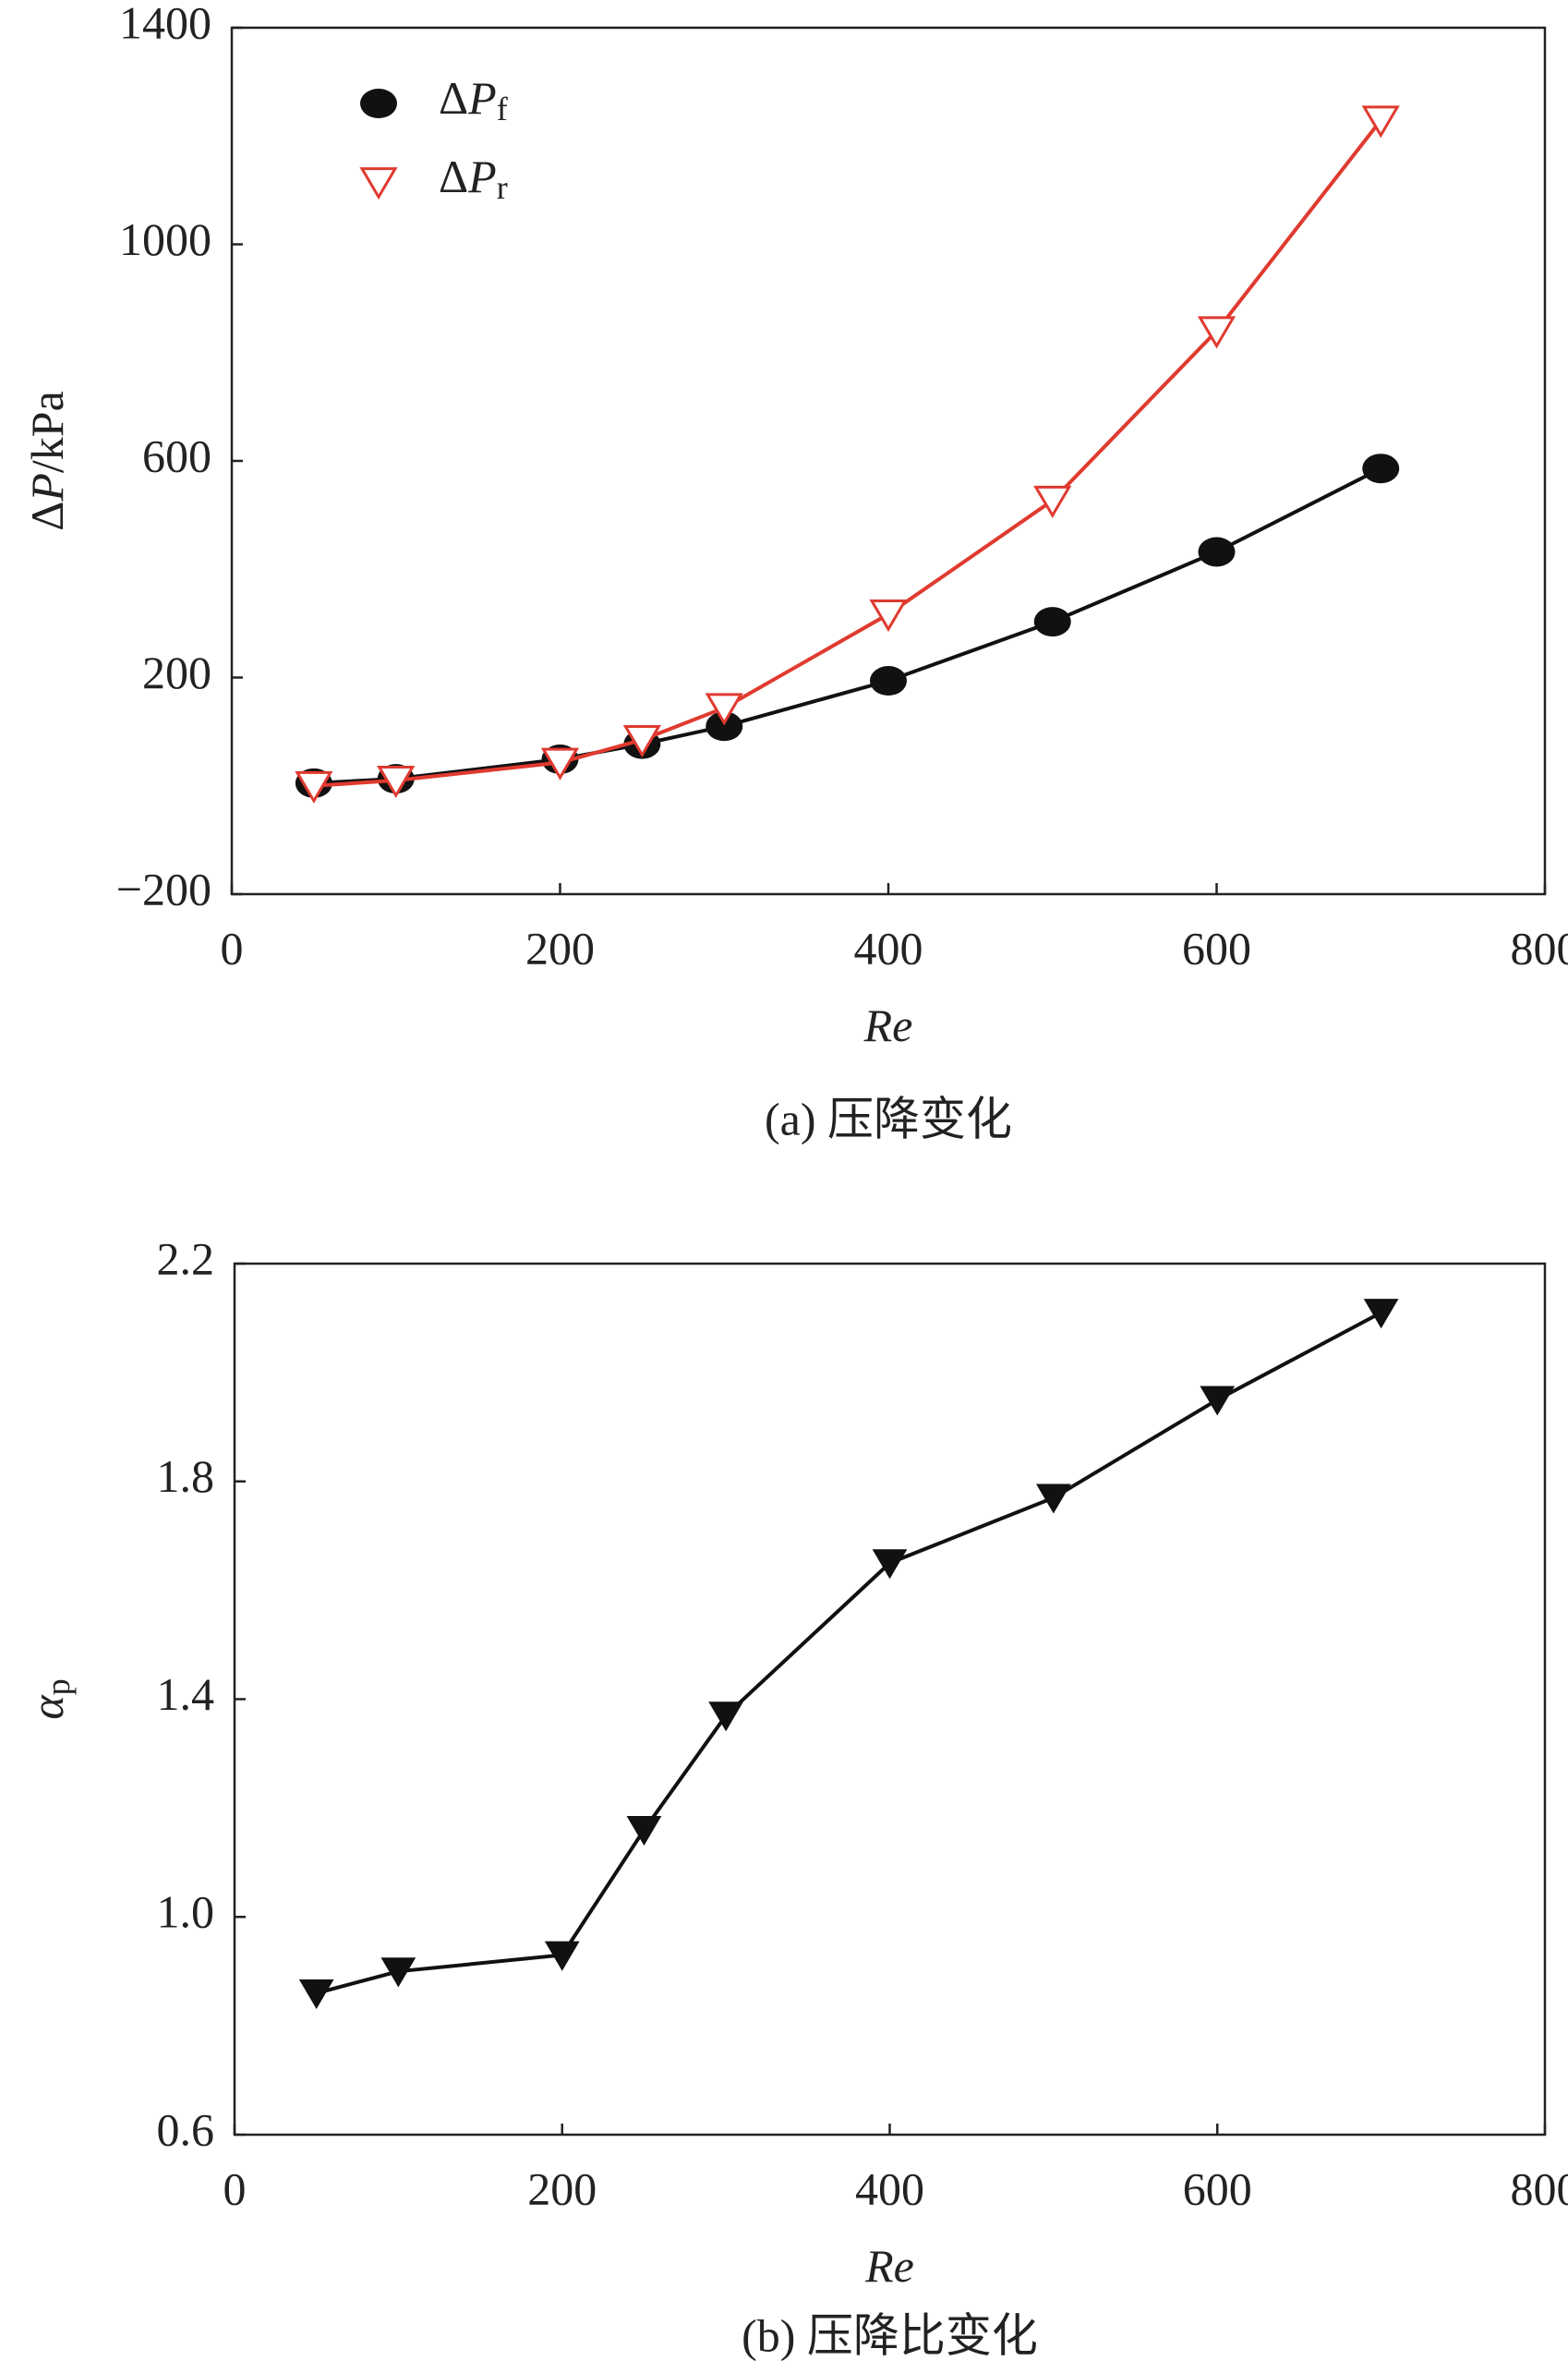  Describe the element at coordinates (473, 178) in the screenshot. I see `legend-label: ΔPr` at that location.